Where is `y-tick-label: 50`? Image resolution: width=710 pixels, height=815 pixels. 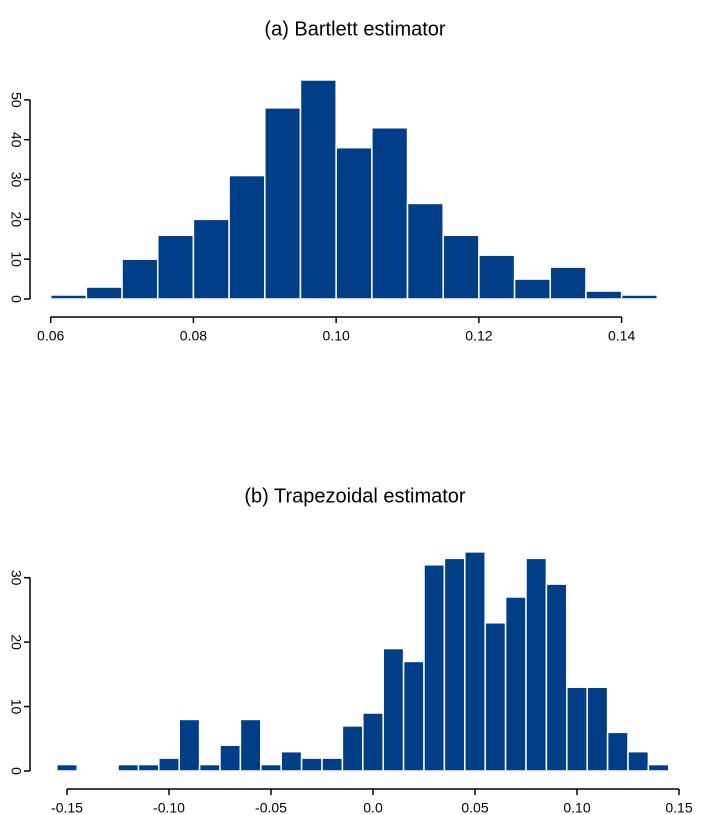
y-tick-label: 50 is located at coordinates (16, 100).